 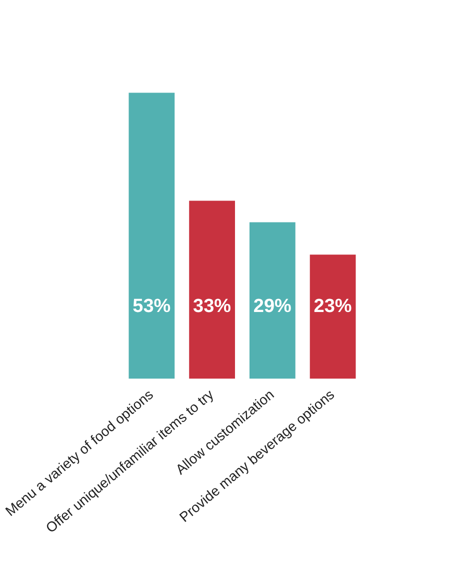 I want to click on data-label: 33%, so click(x=212, y=306).